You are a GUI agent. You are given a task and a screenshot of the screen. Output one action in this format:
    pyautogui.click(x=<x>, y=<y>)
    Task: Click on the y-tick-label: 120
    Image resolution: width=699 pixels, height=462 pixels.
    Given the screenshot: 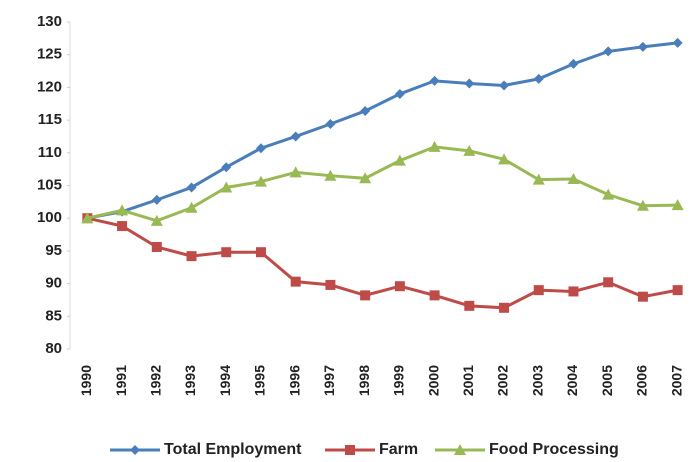 What is the action you would take?
    pyautogui.click(x=49, y=86)
    